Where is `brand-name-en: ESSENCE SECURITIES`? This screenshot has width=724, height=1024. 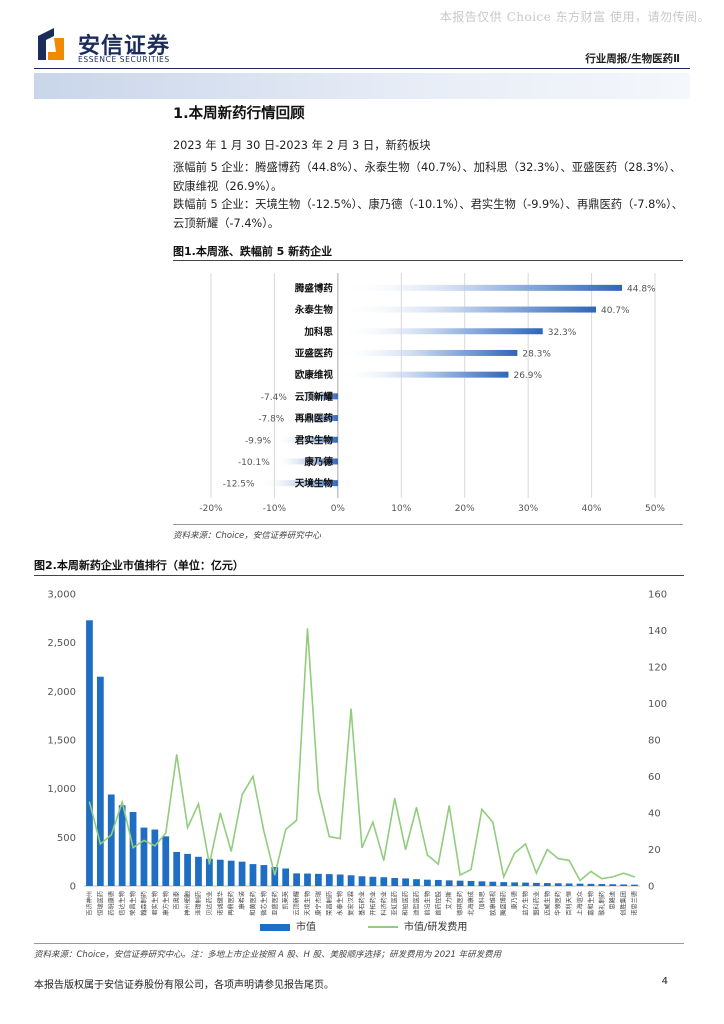
brand-name-en: ESSENCE SECURITIES is located at coordinates (124, 59).